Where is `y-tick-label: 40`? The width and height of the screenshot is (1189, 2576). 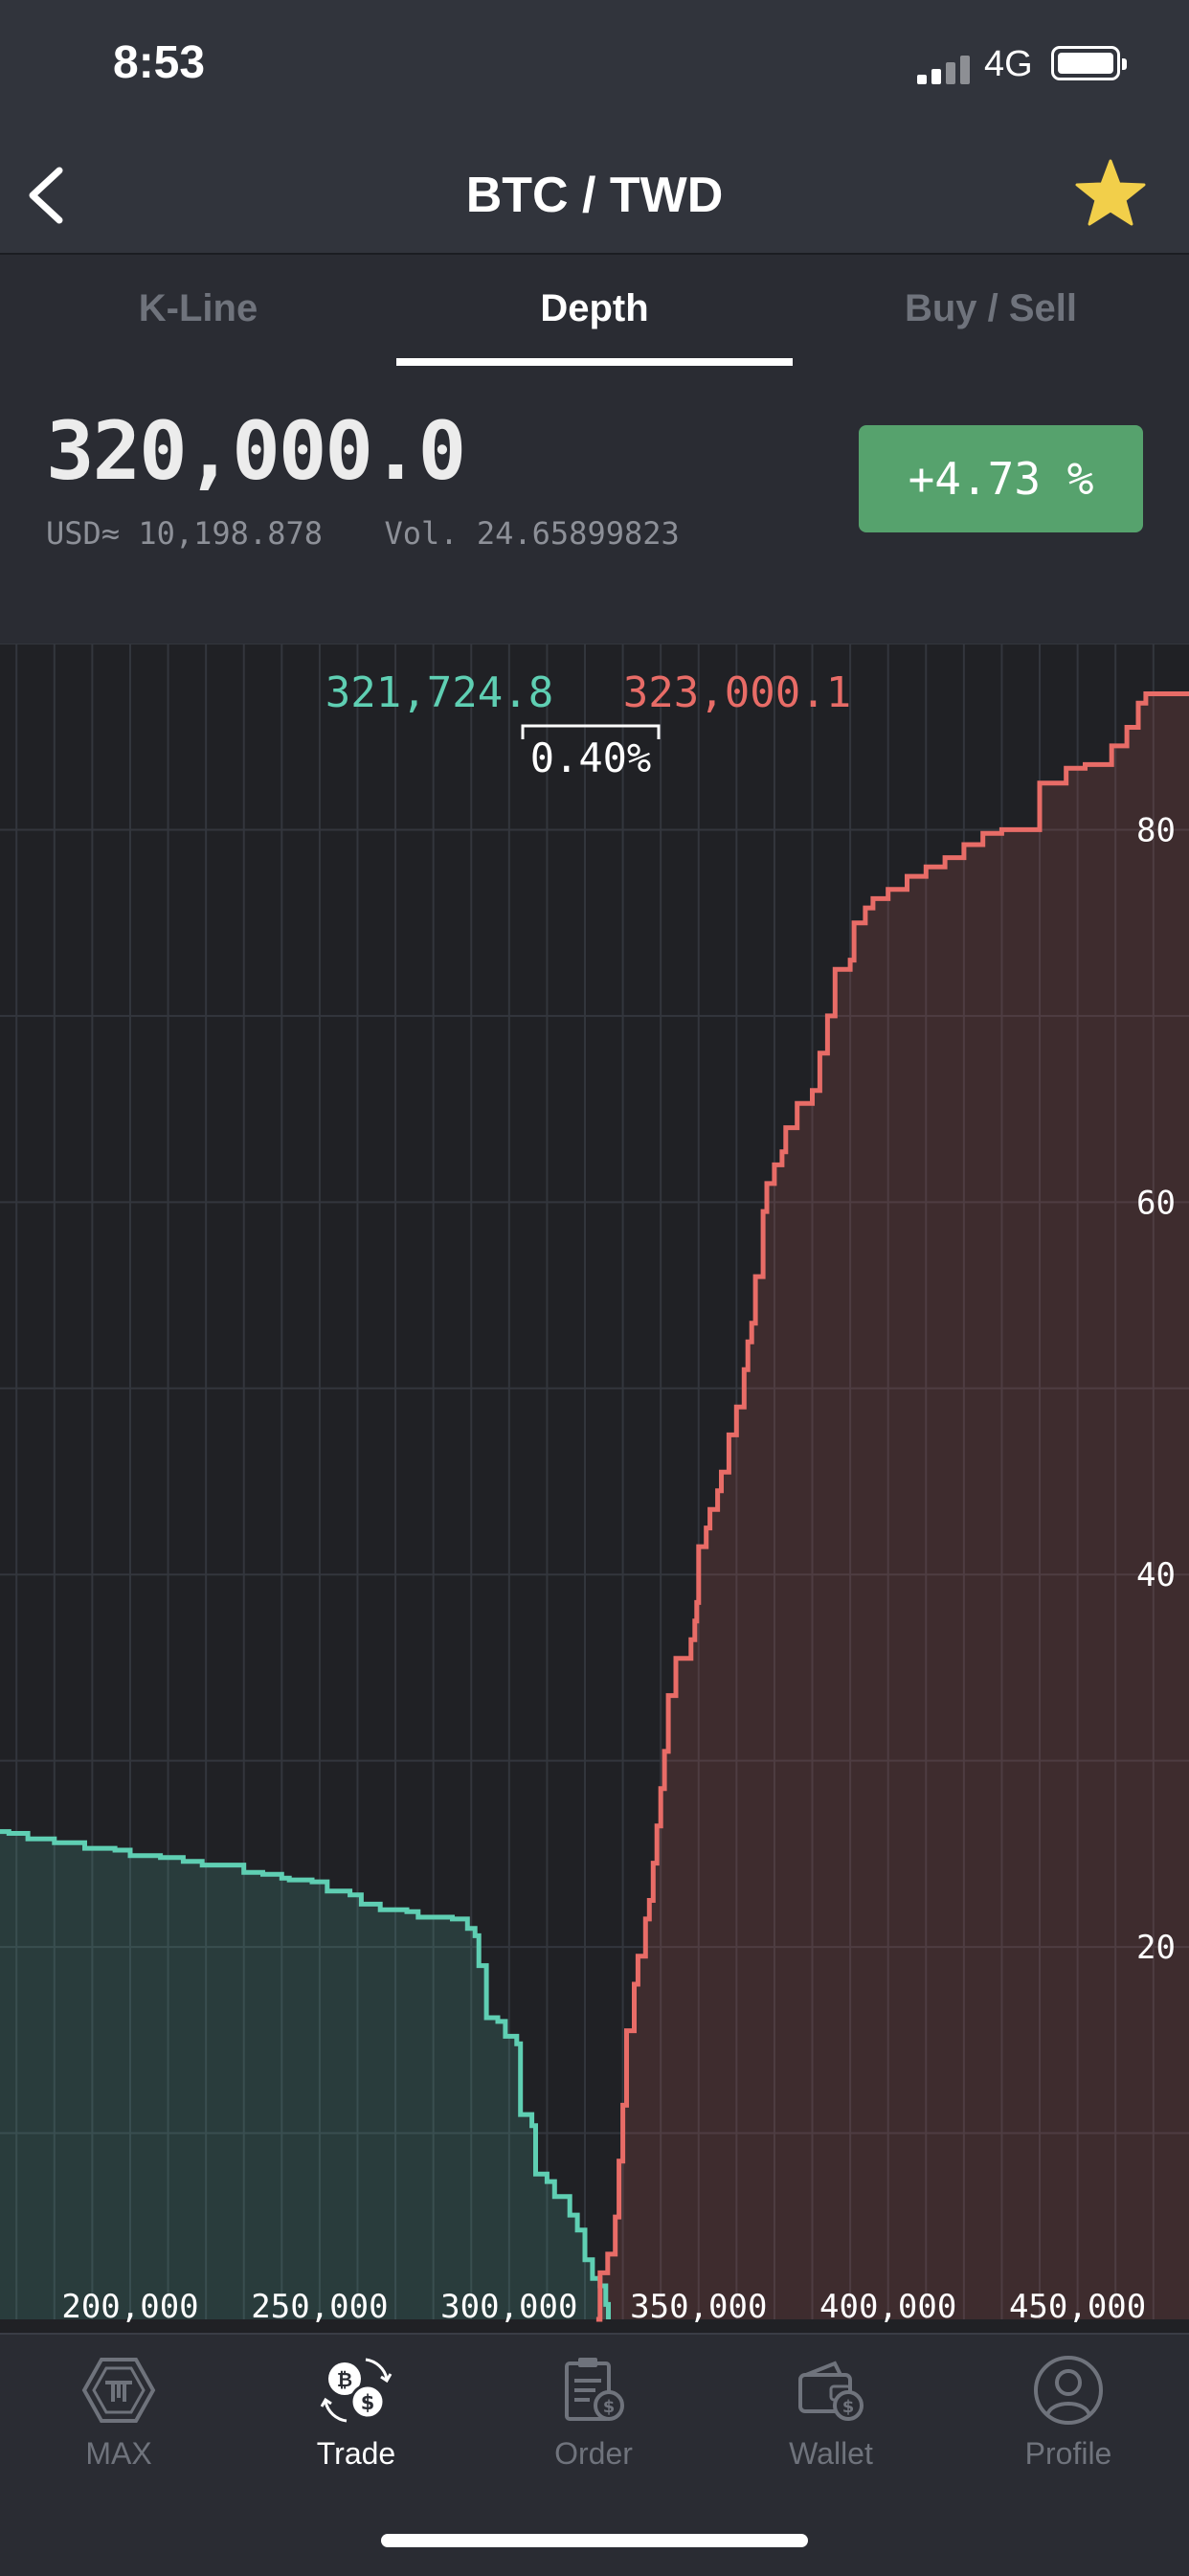
y-tick-label: 40 is located at coordinates (1156, 1575).